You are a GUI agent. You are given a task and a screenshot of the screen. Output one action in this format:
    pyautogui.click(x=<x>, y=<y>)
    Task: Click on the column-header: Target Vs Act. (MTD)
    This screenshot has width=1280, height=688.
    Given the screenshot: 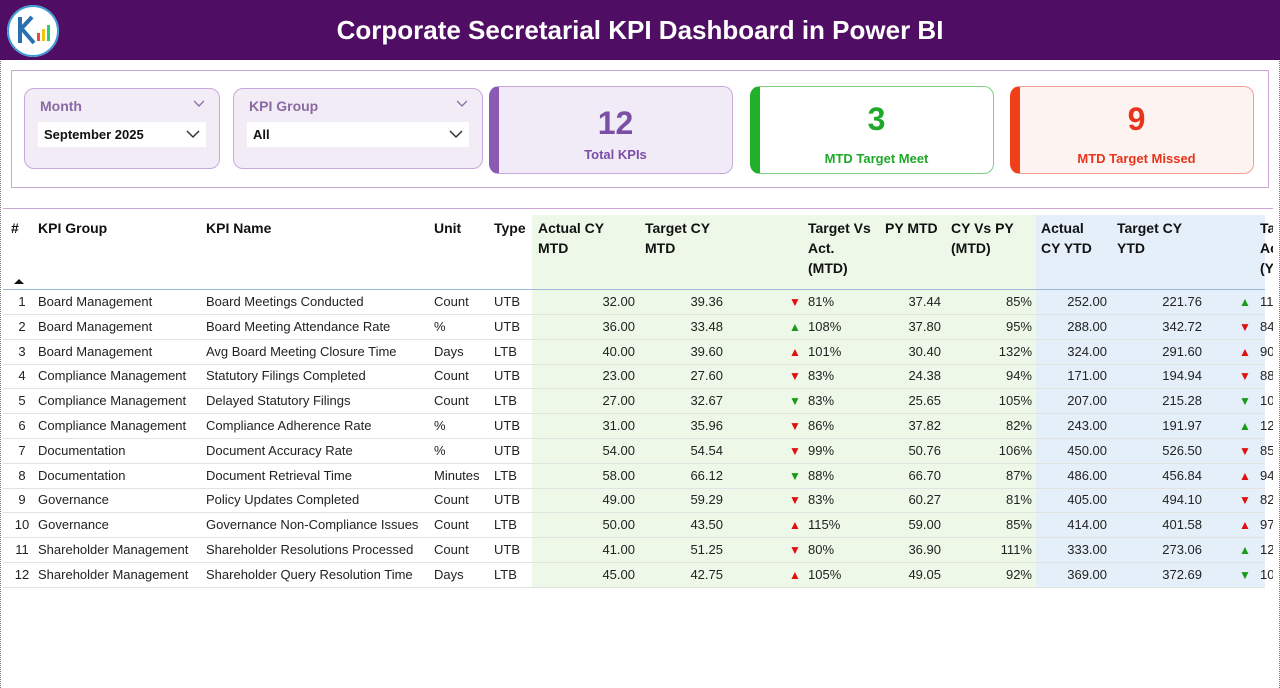 What is the action you would take?
    pyautogui.click(x=839, y=248)
    